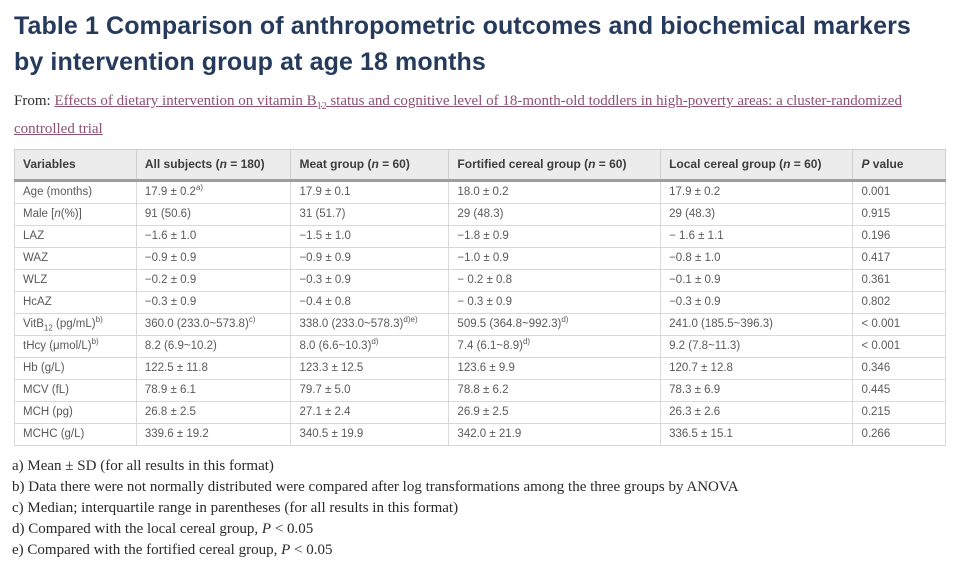  Describe the element at coordinates (213, 346) in the screenshot. I see `table-cell: 8.2 (6.9~10.2)` at that location.